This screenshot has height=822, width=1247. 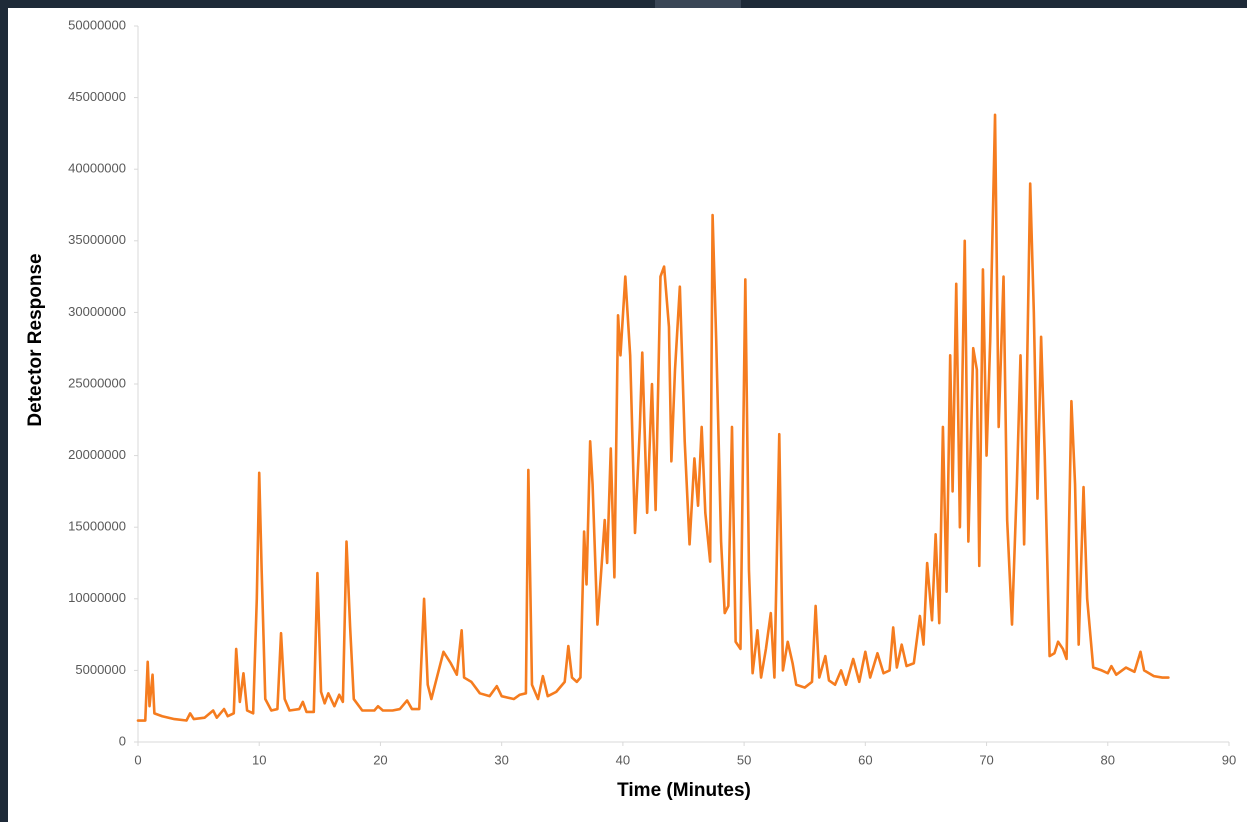 I want to click on x-tick-label: 60, so click(x=865, y=759).